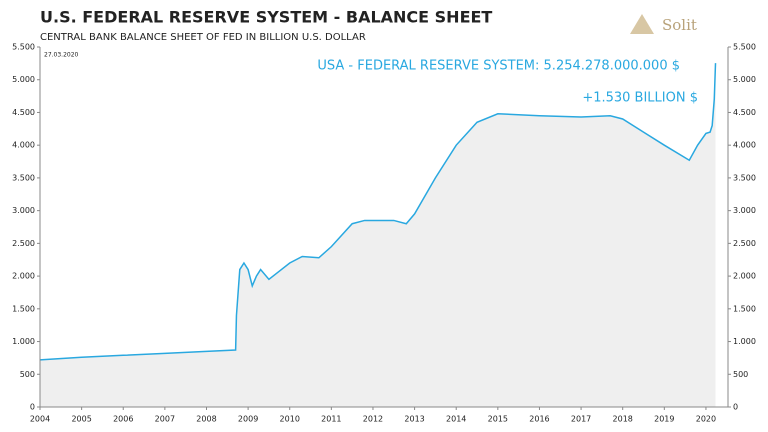  What do you see at coordinates (640, 98) in the screenshot?
I see `annotation: +1.530 BILLION $` at bounding box center [640, 98].